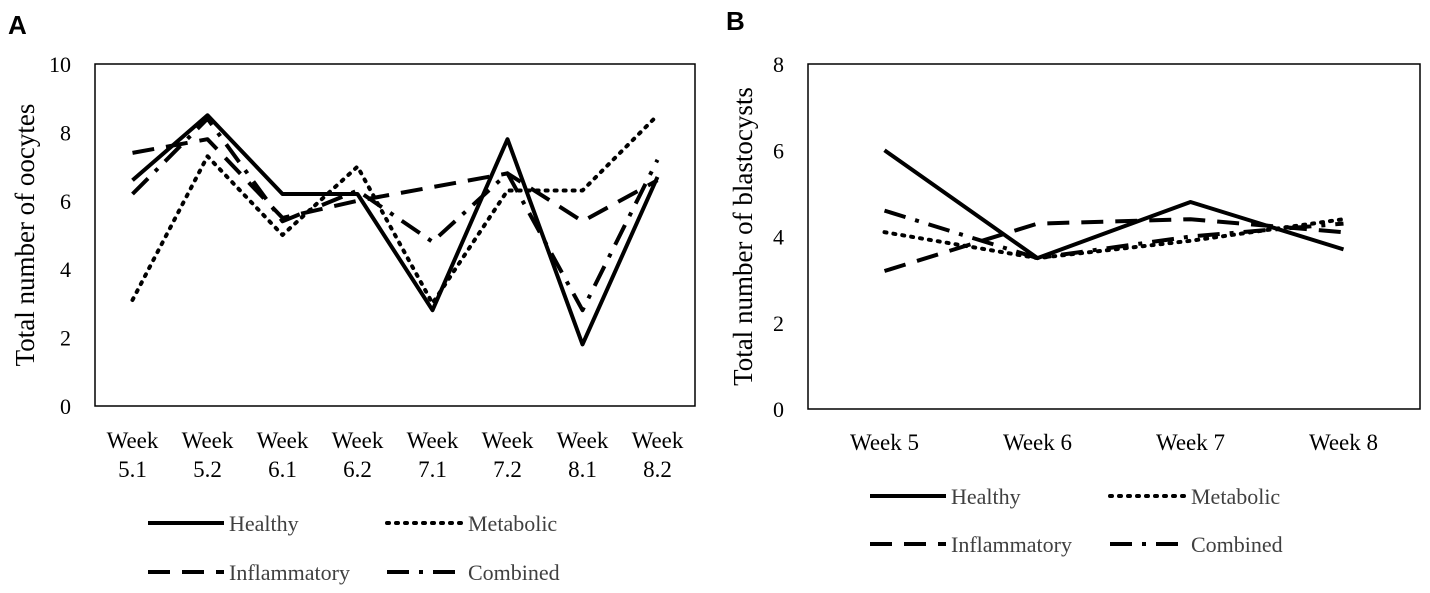  I want to click on y-tick-label: 10, so click(60, 64).